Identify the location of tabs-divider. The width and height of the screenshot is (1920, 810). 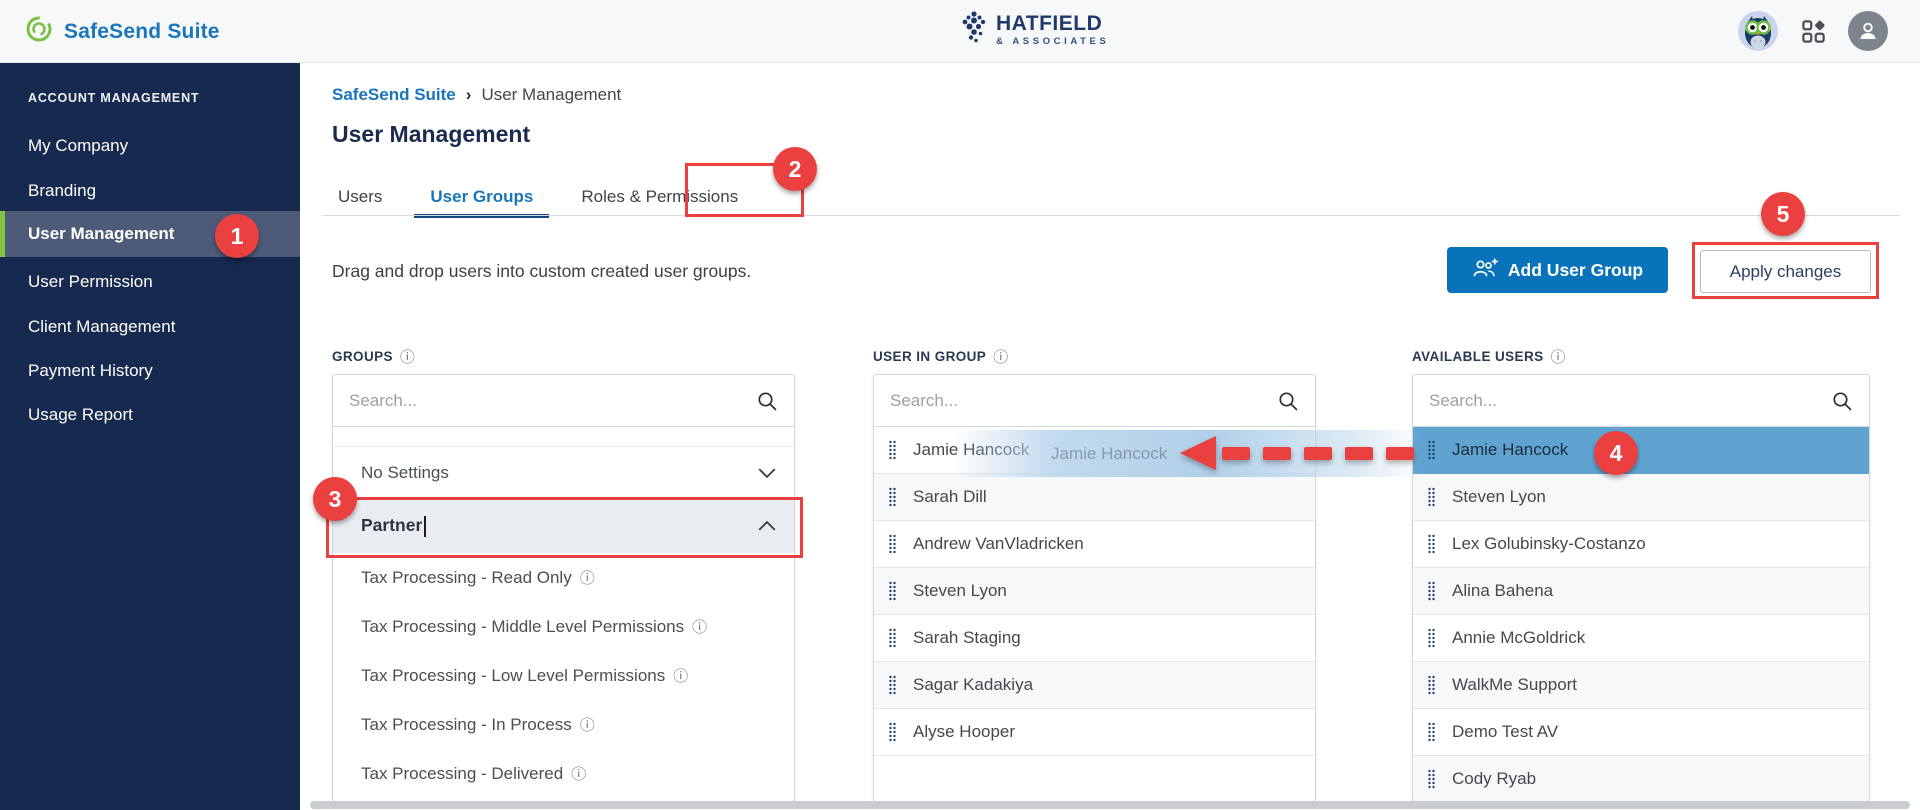
(1111, 215).